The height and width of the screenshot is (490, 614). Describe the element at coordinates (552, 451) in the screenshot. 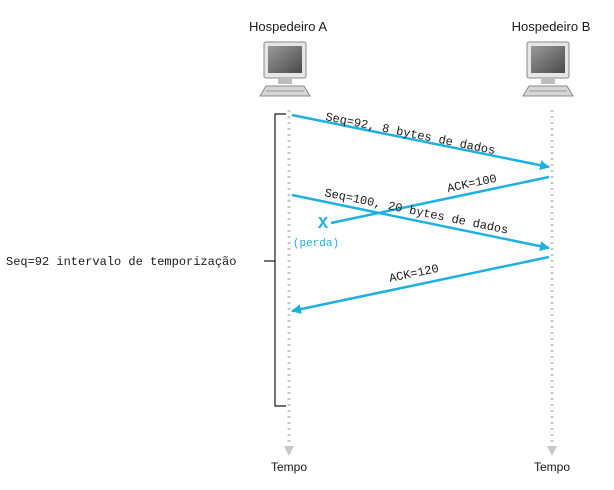

I see `host-b-time-arrow` at that location.